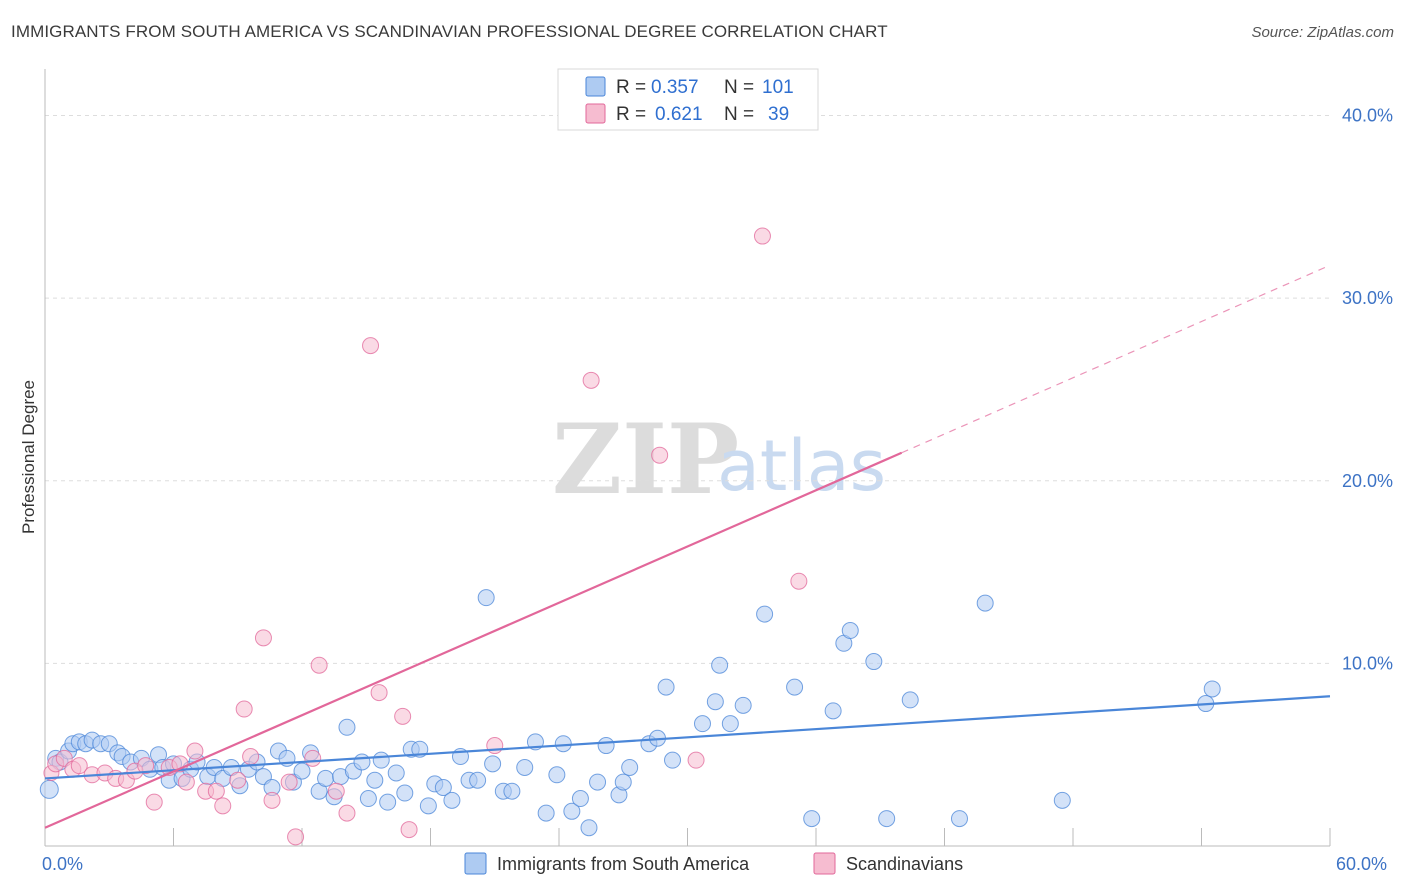 The width and height of the screenshot is (1406, 892). Describe the element at coordinates (778, 114) in the screenshot. I see `legend-n-value-pink: 39` at that location.